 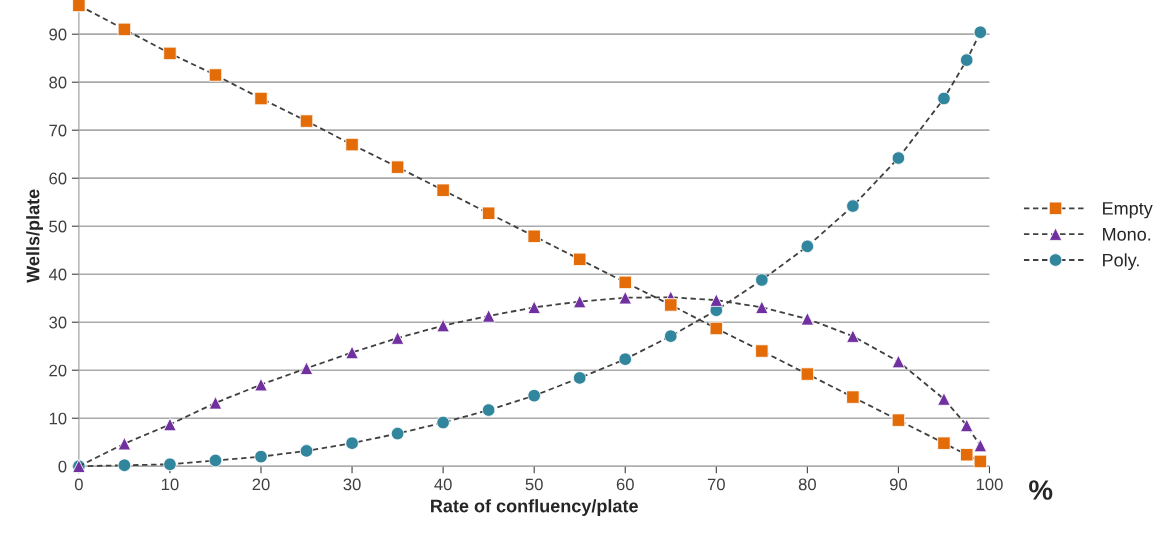 I want to click on legend-label: Poly., so click(x=1121, y=262).